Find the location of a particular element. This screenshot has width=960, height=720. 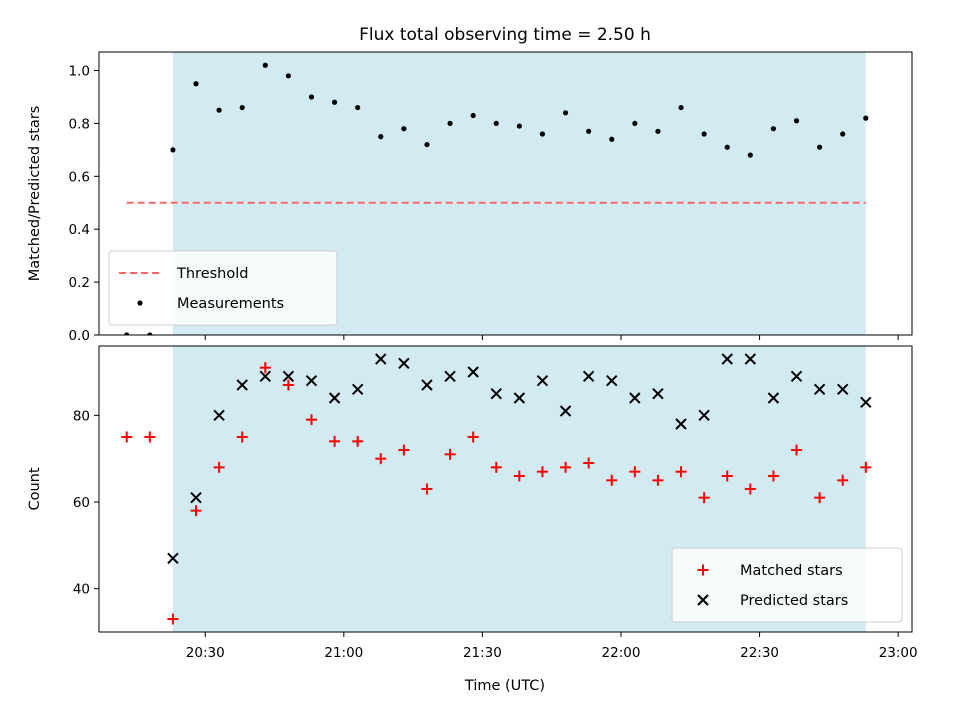

legend: Threshold Measurements is located at coordinates (223, 288).